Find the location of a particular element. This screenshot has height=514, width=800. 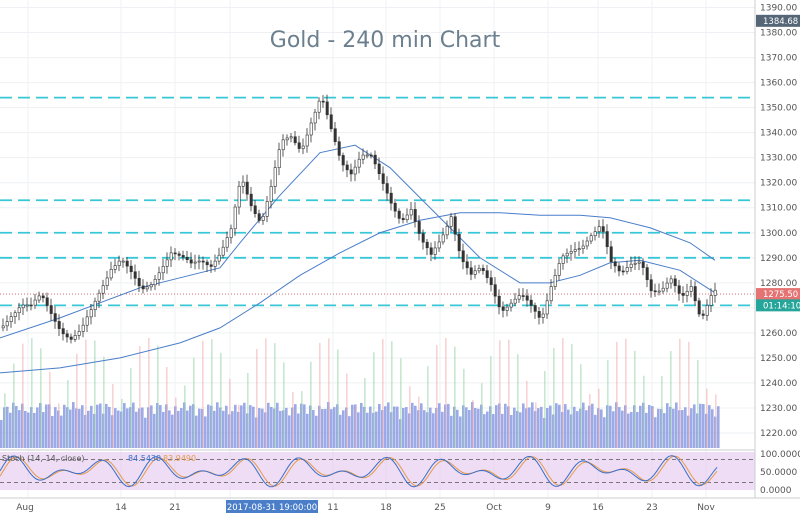

oscillator-tick-label: 0.0000 is located at coordinates (776, 491).